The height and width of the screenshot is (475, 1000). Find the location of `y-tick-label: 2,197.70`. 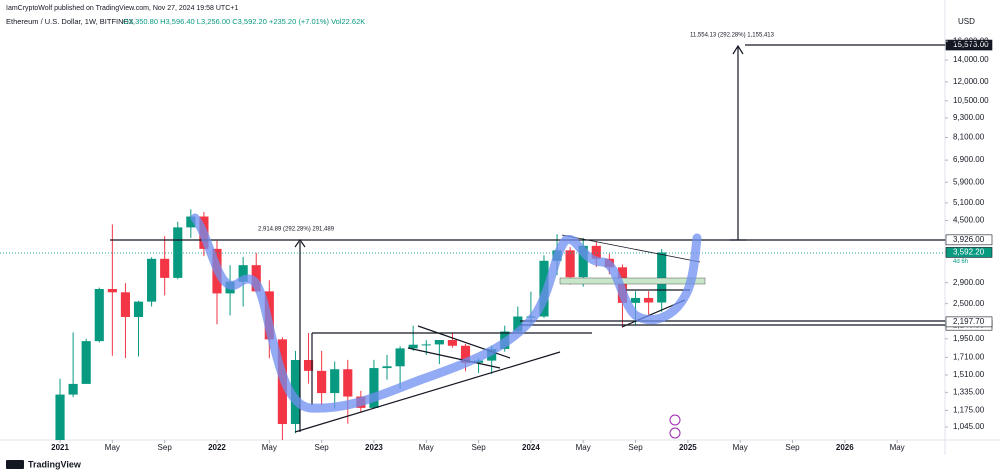

y-tick-label: 2,197.70 is located at coordinates (969, 321).